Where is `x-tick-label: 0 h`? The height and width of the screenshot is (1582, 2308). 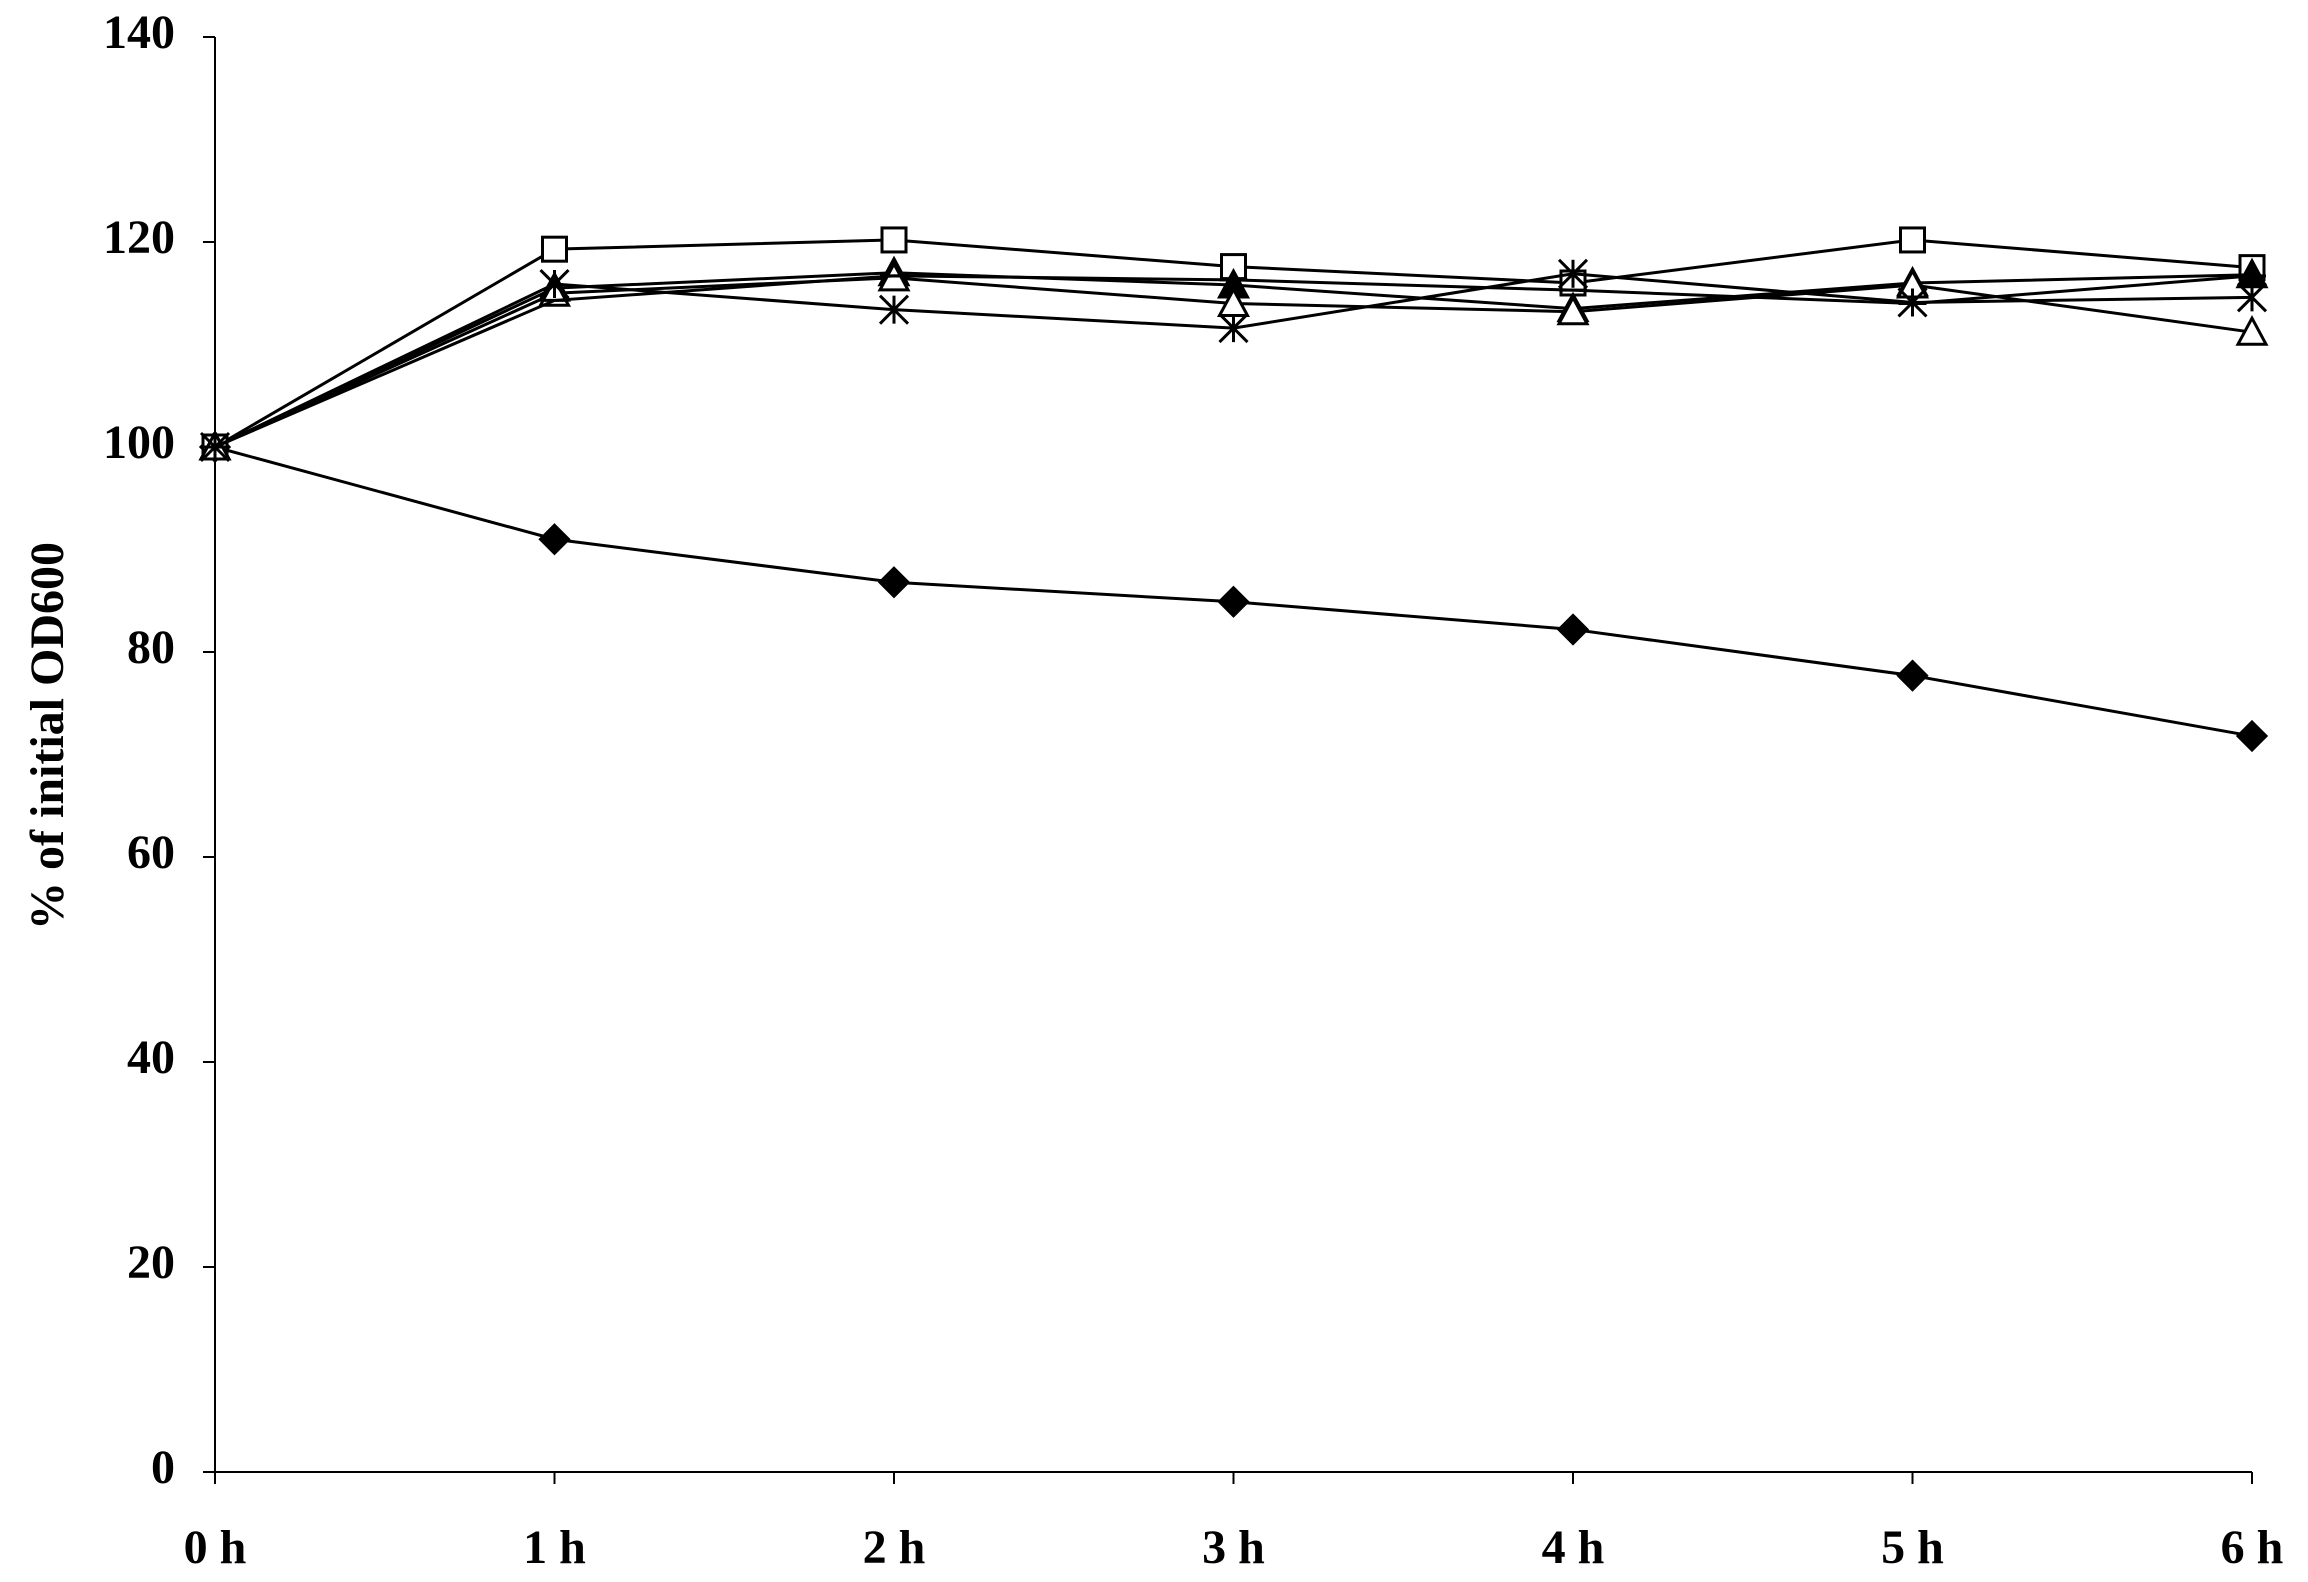
x-tick-label: 0 h is located at coordinates (215, 1547).